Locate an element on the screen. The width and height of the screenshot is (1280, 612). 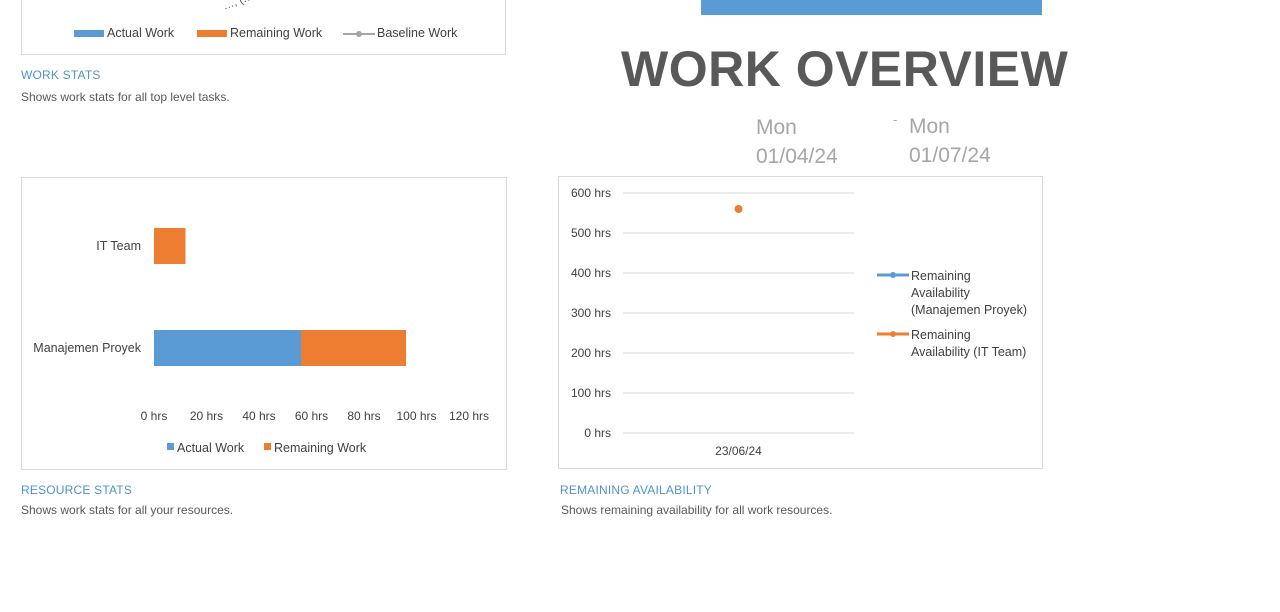
y-tick-label: 600 hrs is located at coordinates (591, 193).